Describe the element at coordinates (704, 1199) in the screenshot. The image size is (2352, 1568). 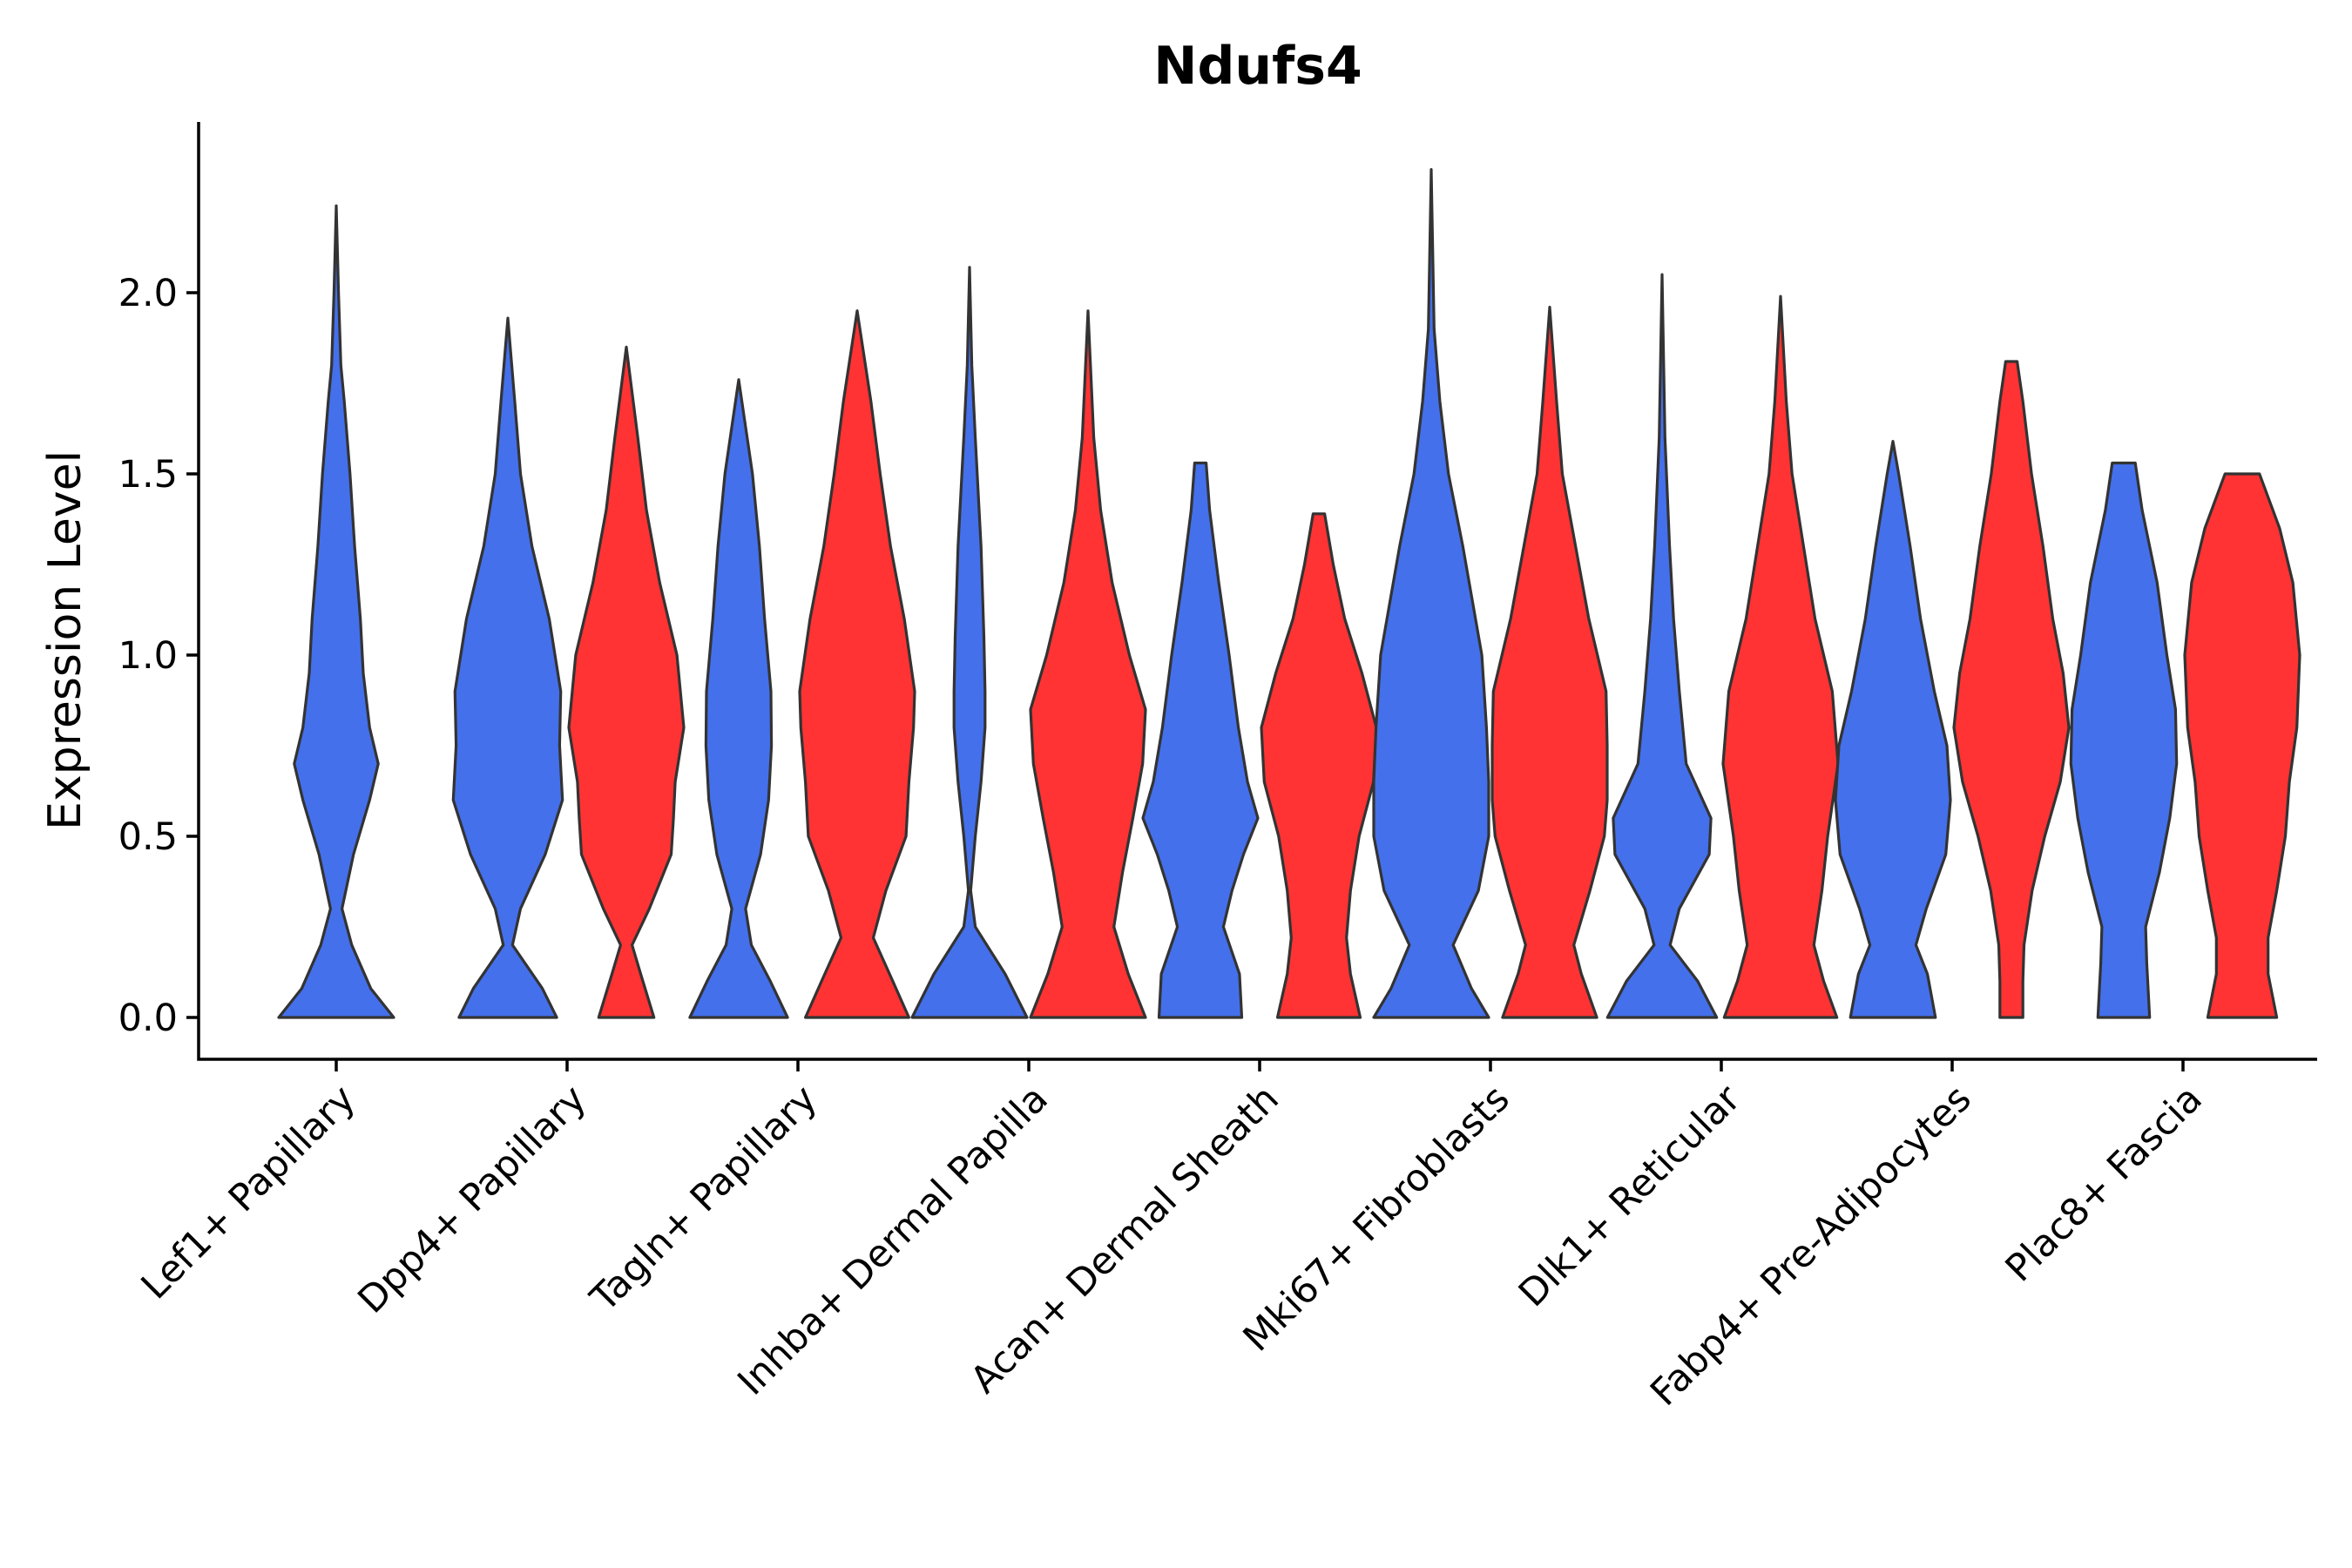
I see `x-tick-label: Tagln+ Papillary` at that location.